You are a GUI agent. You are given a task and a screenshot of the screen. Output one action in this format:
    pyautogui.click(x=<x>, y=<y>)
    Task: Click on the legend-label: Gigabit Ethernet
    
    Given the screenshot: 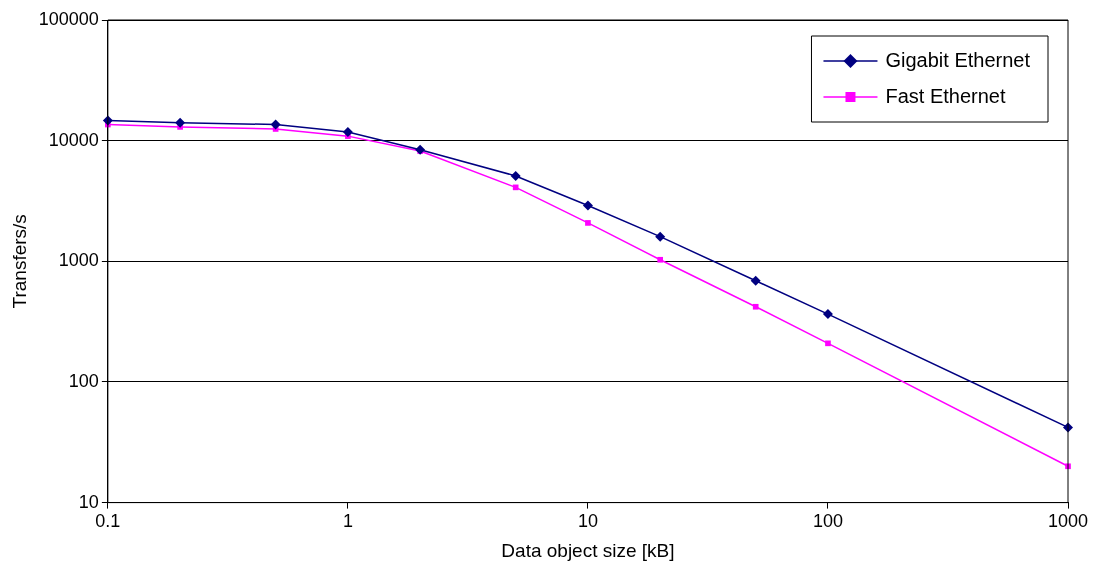 What is the action you would take?
    pyautogui.click(x=958, y=59)
    